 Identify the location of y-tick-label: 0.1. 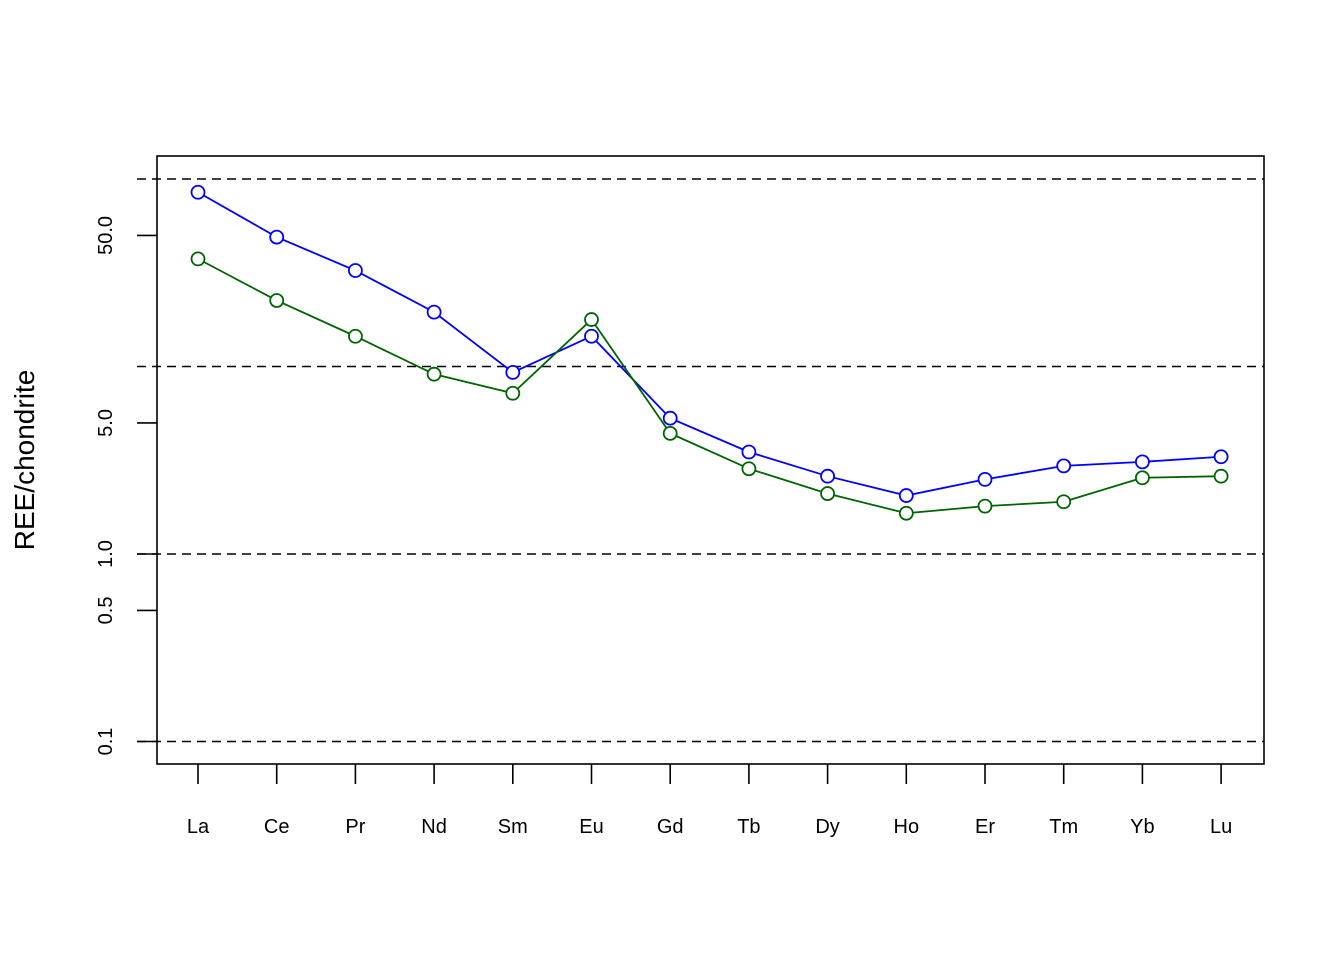
(106, 742).